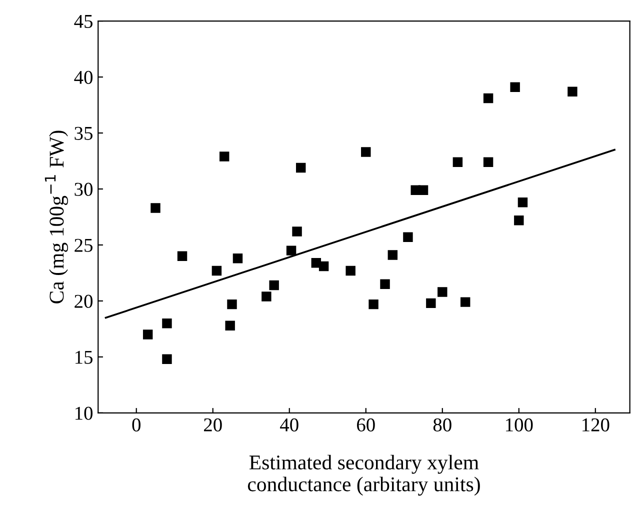  Describe the element at coordinates (83, 245) in the screenshot. I see `y-tick-label: 25` at that location.